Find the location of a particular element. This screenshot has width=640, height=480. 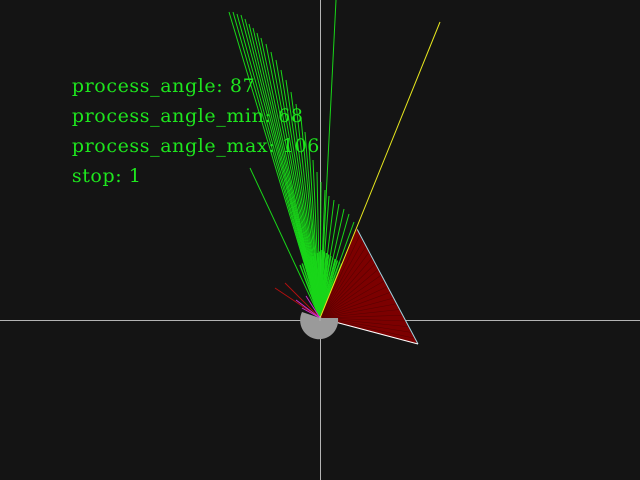

hud-line-process-angle: process_angle: 87 is located at coordinates (163, 86).